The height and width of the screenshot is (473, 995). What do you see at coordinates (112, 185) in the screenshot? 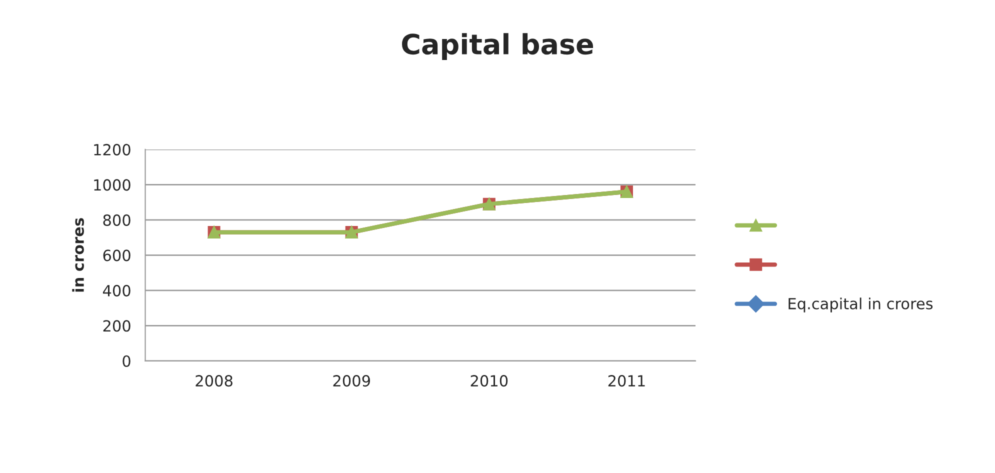
I see `y-tick-label: 1000` at bounding box center [112, 185].